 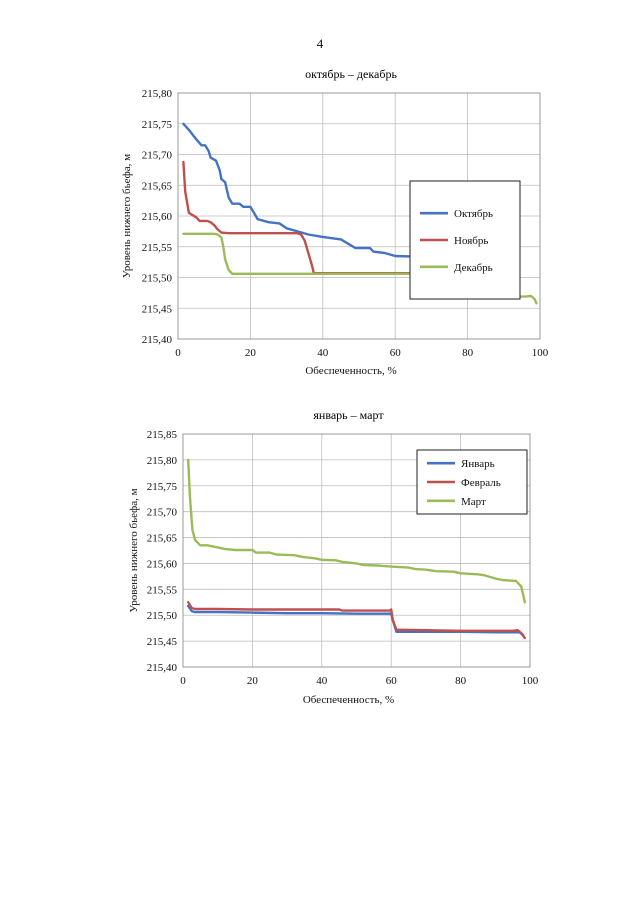 I want to click on legend-label: Декабрь, so click(x=473, y=268).